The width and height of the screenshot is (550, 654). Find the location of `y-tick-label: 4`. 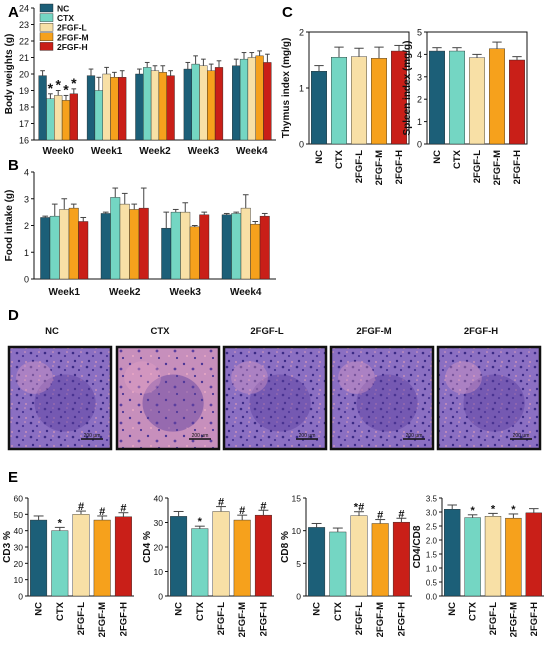

y-tick-label: 4 is located at coordinates (419, 55).